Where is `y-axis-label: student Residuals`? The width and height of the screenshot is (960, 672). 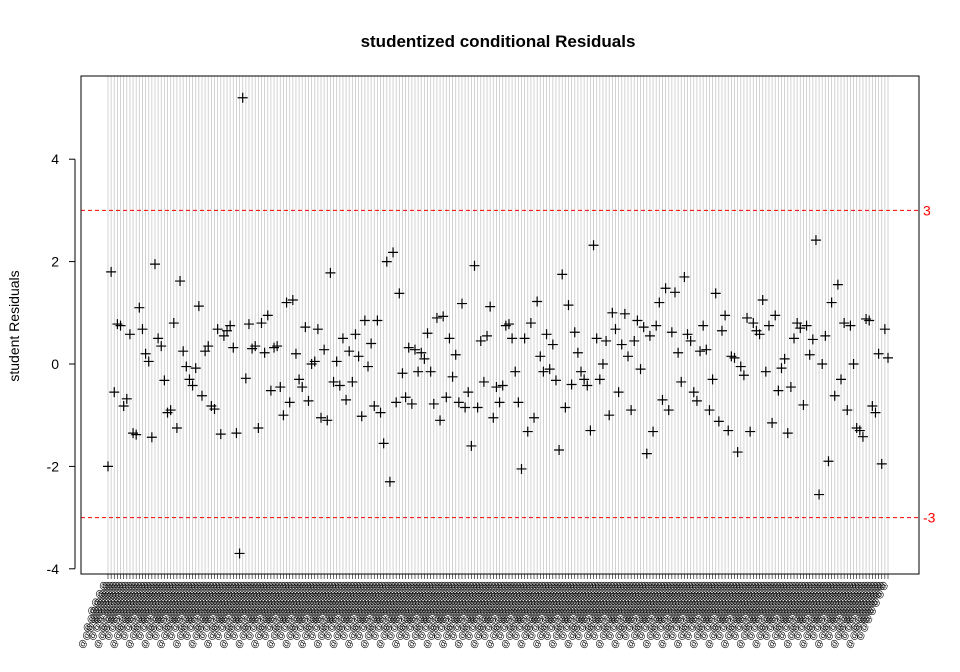
y-axis-label: student Residuals is located at coordinates (14, 325).